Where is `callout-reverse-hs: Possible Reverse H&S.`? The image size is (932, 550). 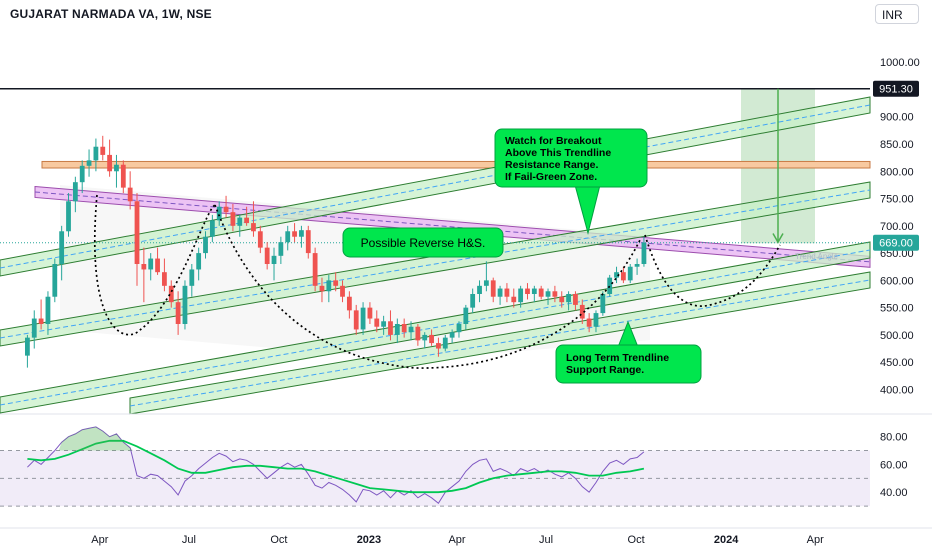 callout-reverse-hs: Possible Reverse H&S. is located at coordinates (423, 242).